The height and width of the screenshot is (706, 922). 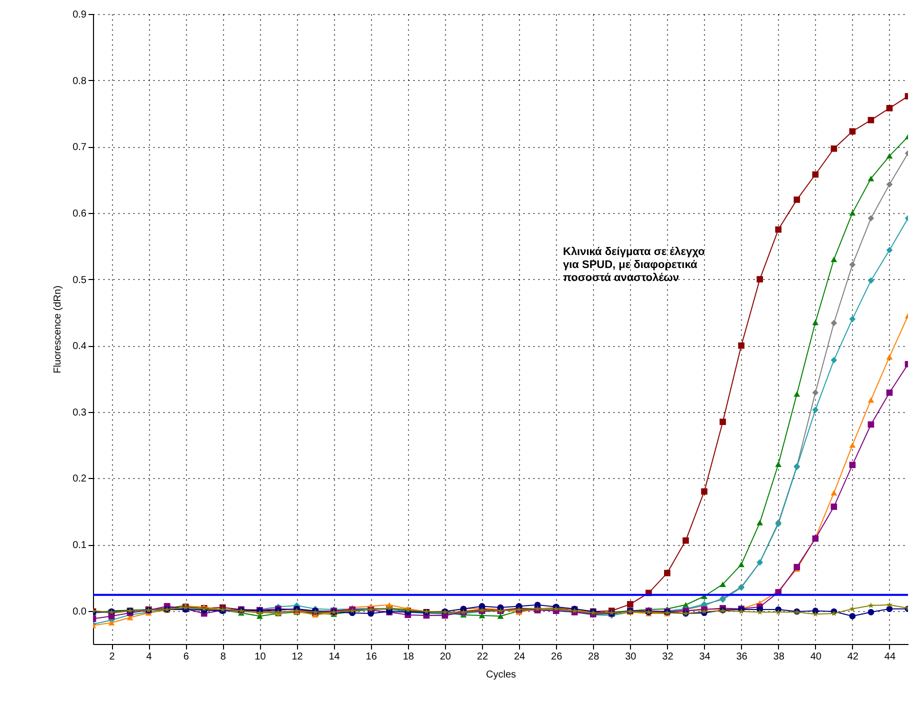 I want to click on y-axis-title: Fluorescence (dRn), so click(x=58, y=330).